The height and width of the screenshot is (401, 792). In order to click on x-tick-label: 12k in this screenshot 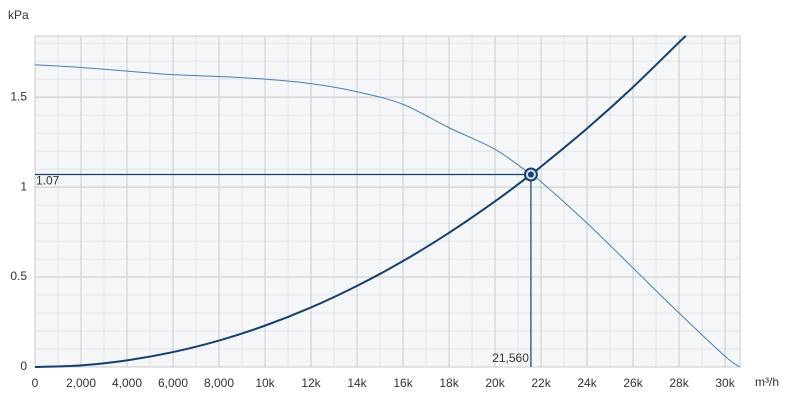, I will do `click(311, 383)`.